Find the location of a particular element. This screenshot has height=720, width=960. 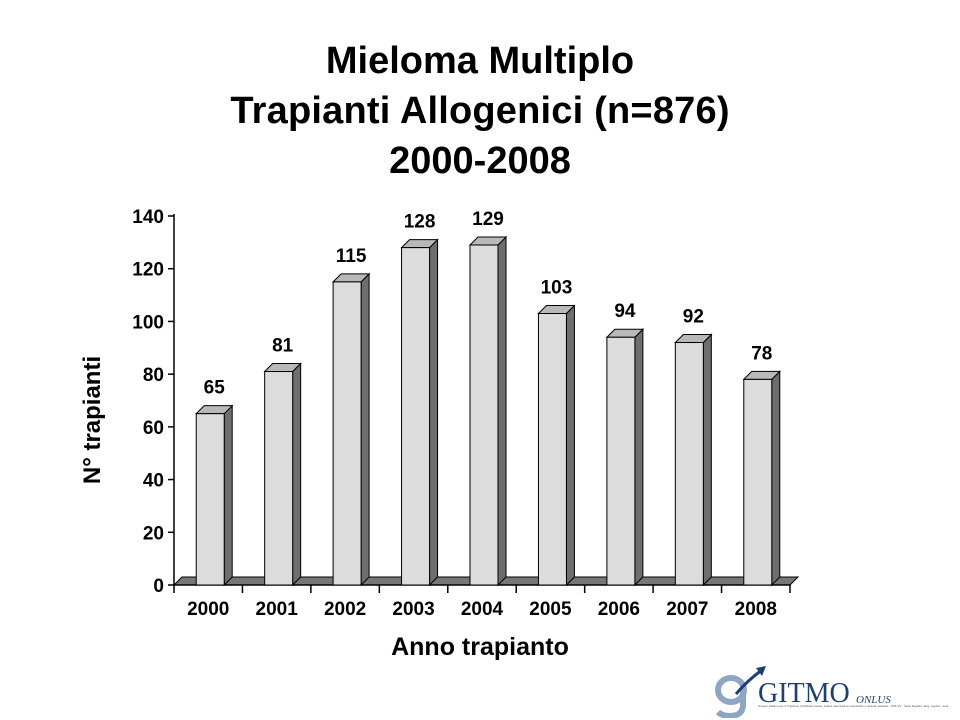

x-tick-label: 2007 is located at coordinates (687, 609).